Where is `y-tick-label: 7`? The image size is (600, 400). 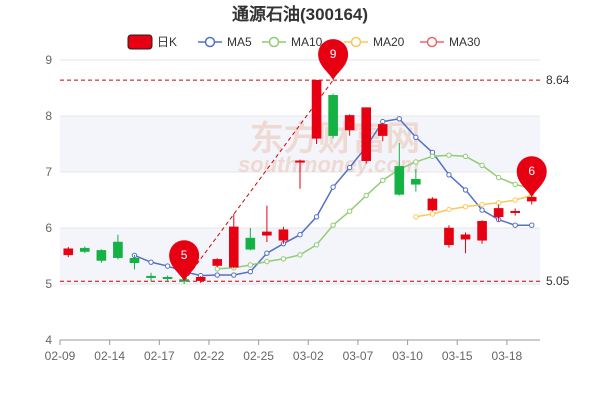
y-tick-label: 7 is located at coordinates (48, 172).